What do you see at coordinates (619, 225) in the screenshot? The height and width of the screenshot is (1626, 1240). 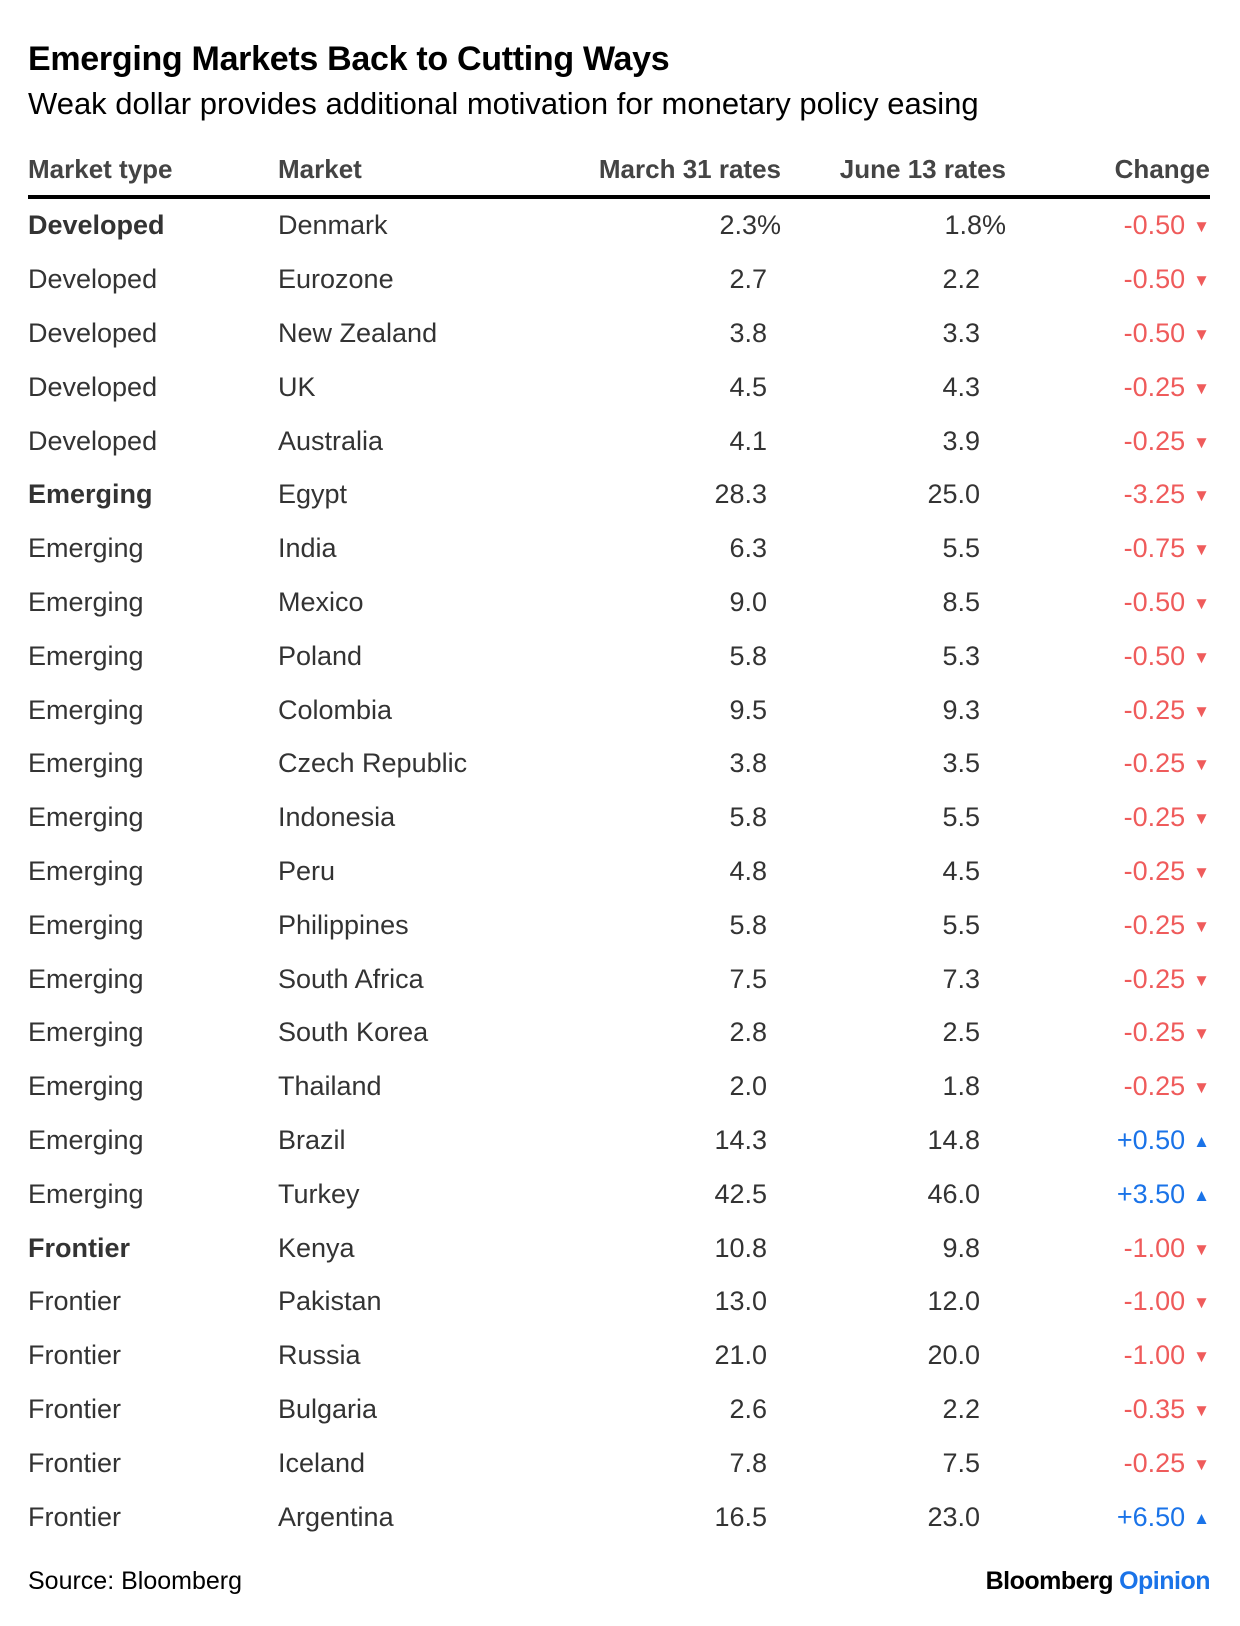 I see `table-row: Developed Denmark 2.3% 1.8% -0.50 ▼` at bounding box center [619, 225].